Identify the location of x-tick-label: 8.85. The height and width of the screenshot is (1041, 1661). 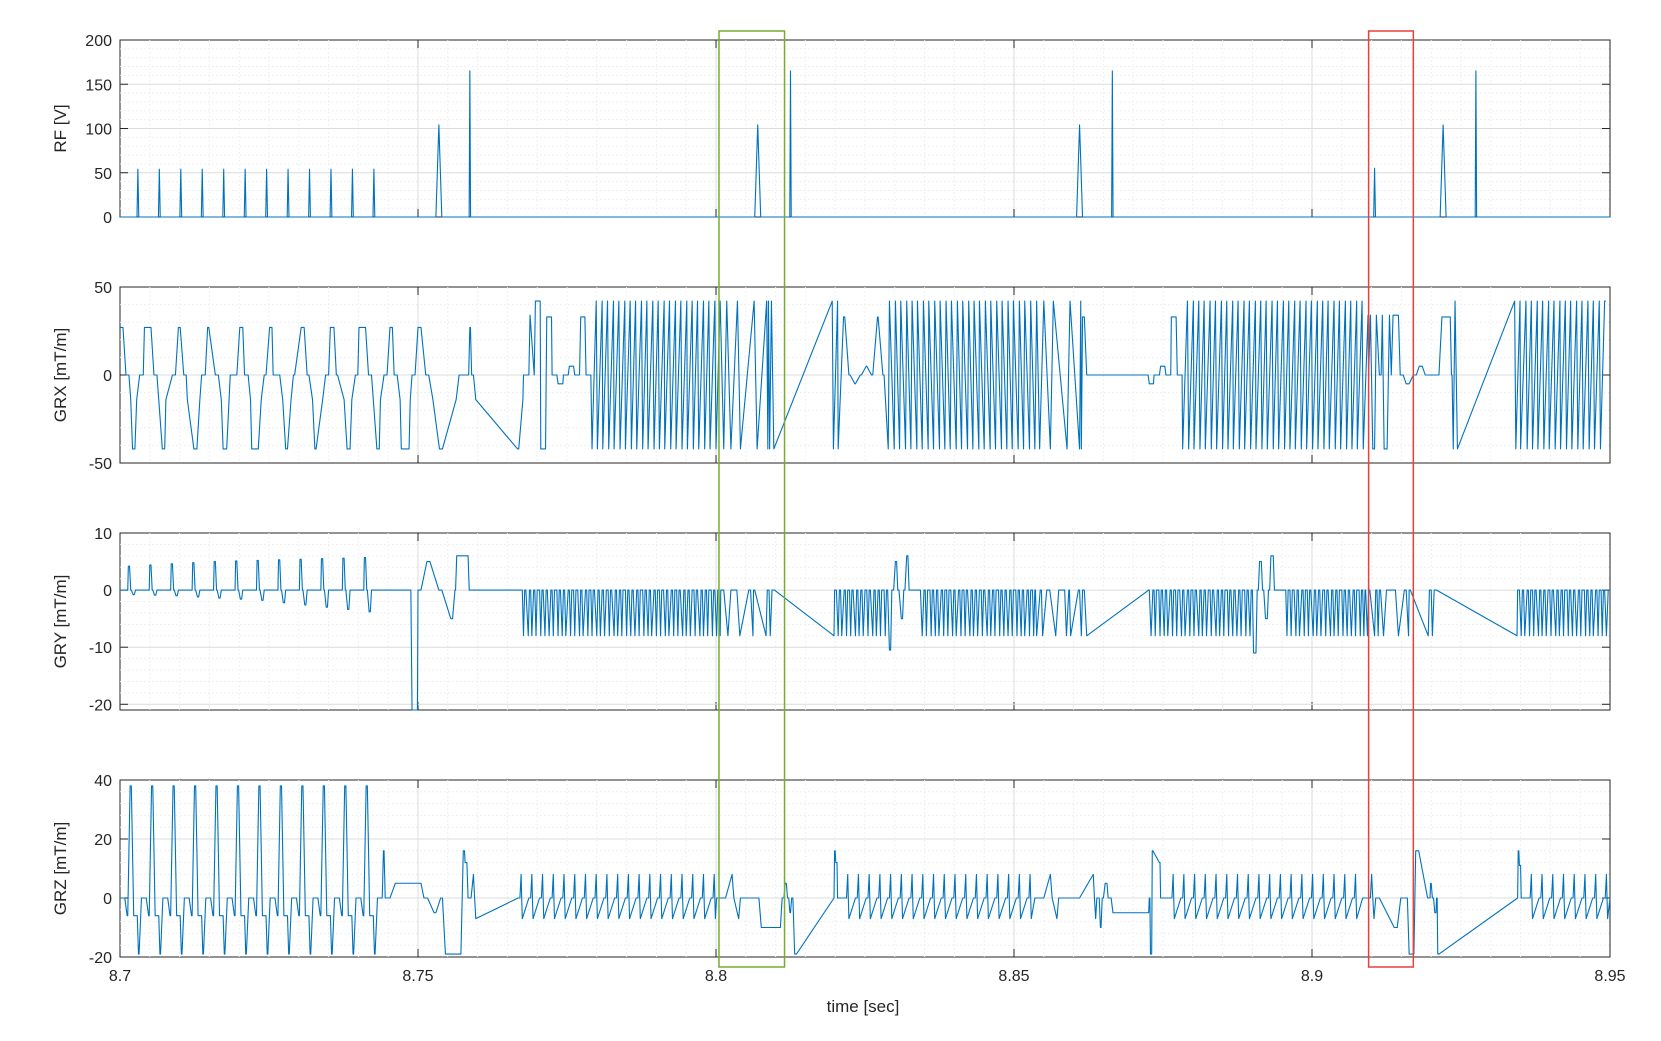
(1013, 976).